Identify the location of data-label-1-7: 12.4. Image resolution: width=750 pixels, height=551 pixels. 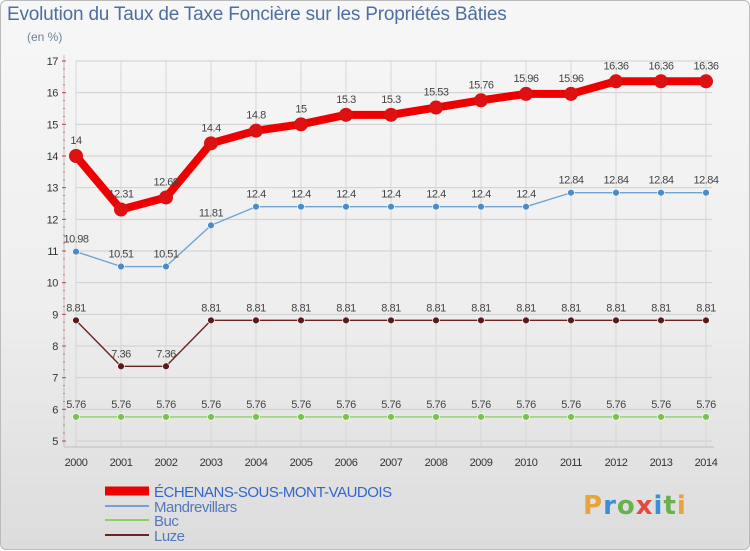
(391, 195).